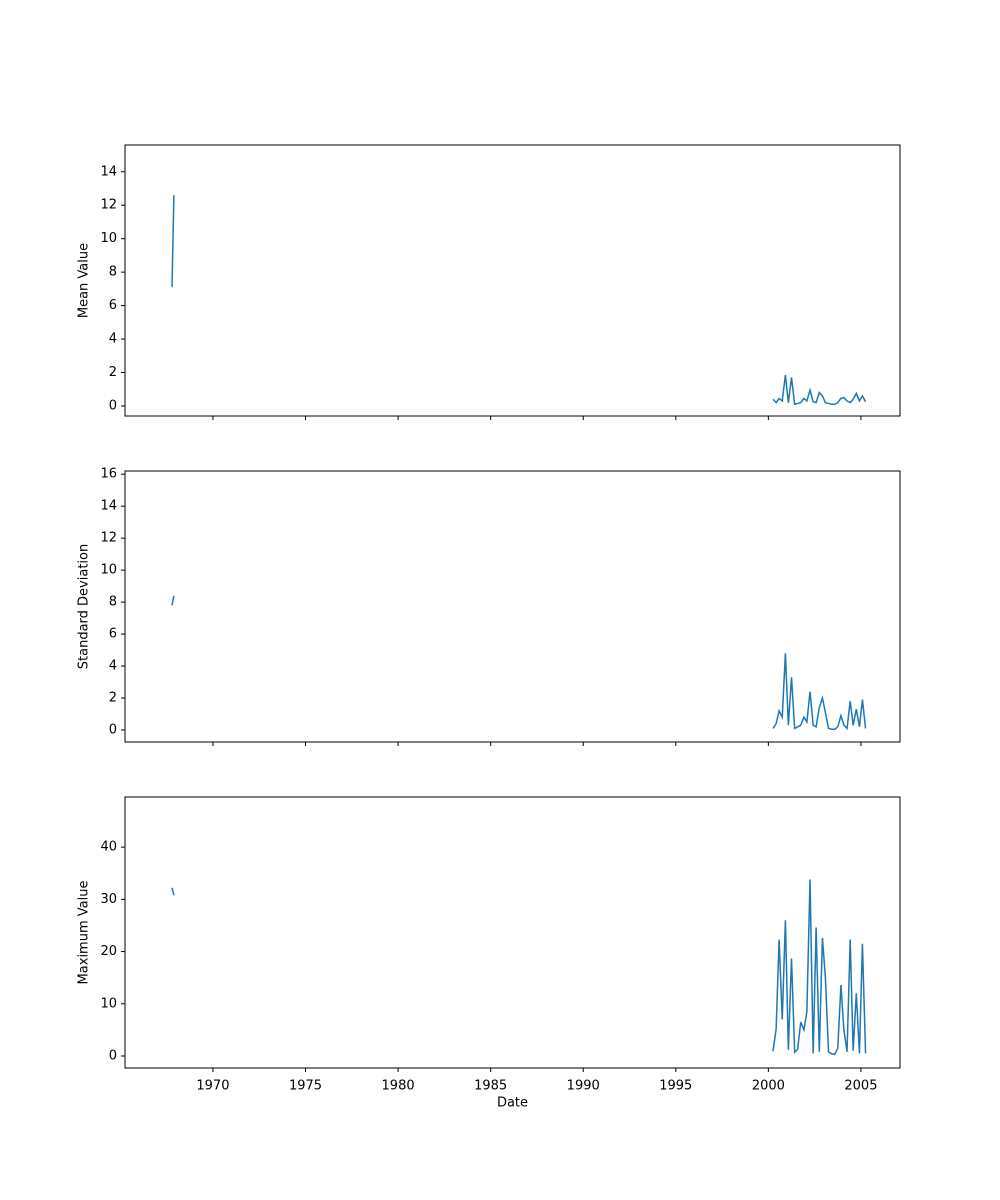  Describe the element at coordinates (768, 1086) in the screenshot. I see `x-tick-label: 2000` at that location.